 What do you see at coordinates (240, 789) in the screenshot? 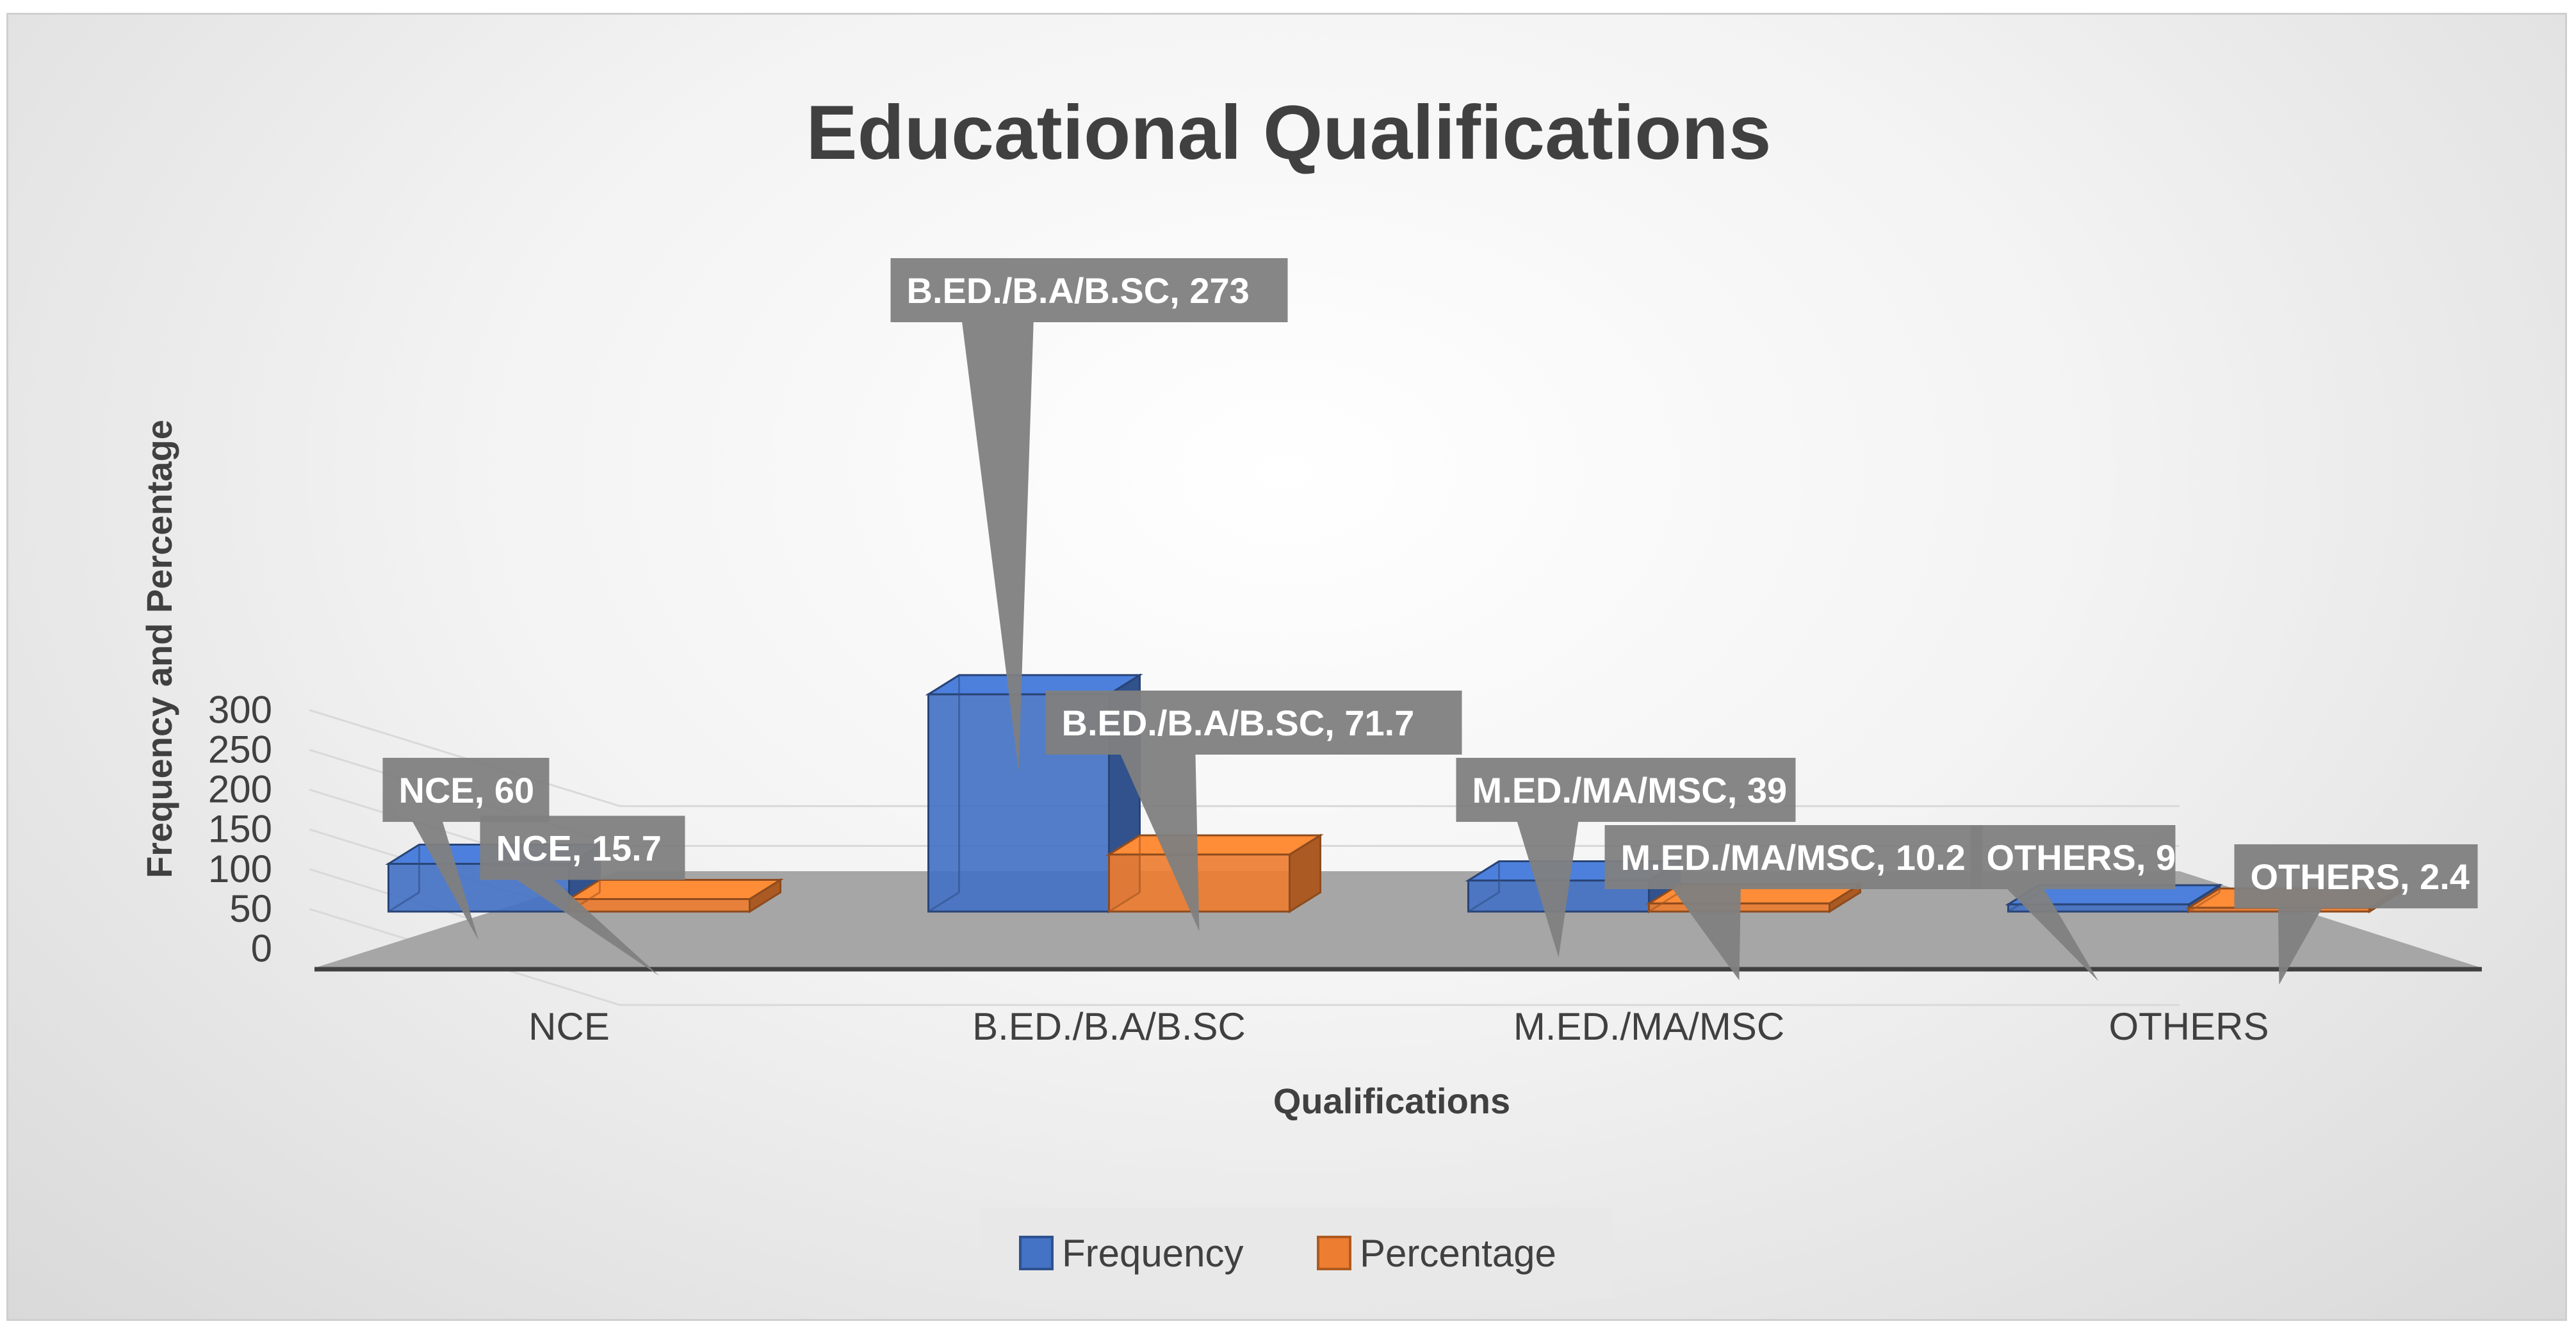
I see `y-tick-label: 200` at bounding box center [240, 789].